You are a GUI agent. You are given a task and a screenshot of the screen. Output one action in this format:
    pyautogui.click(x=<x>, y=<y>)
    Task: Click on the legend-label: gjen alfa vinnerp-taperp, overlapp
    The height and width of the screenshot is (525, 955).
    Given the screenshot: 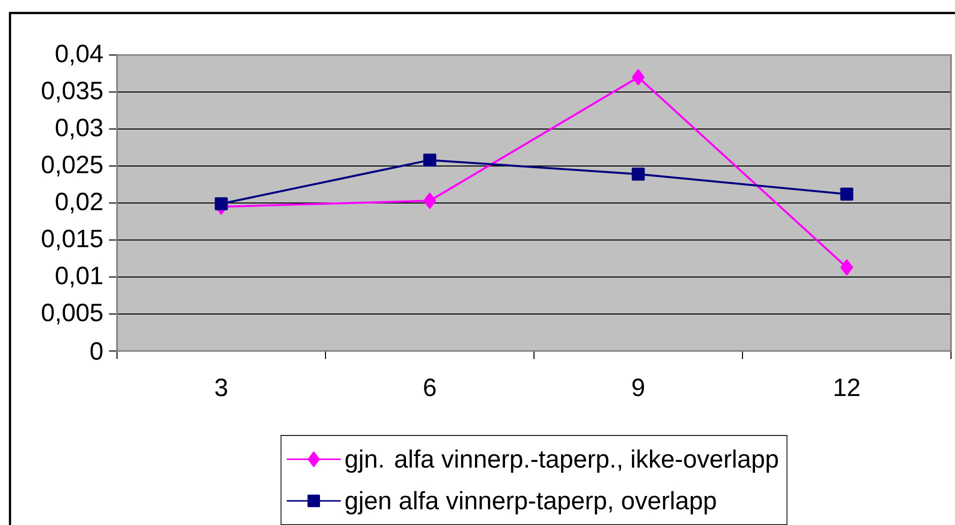 What is the action you would take?
    pyautogui.click(x=531, y=502)
    